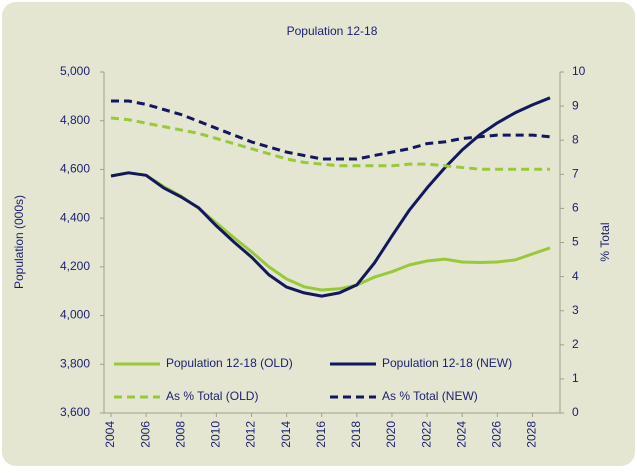 The width and height of the screenshot is (637, 473). Describe the element at coordinates (575, 242) in the screenshot. I see `y2-tick-label: 5` at that location.